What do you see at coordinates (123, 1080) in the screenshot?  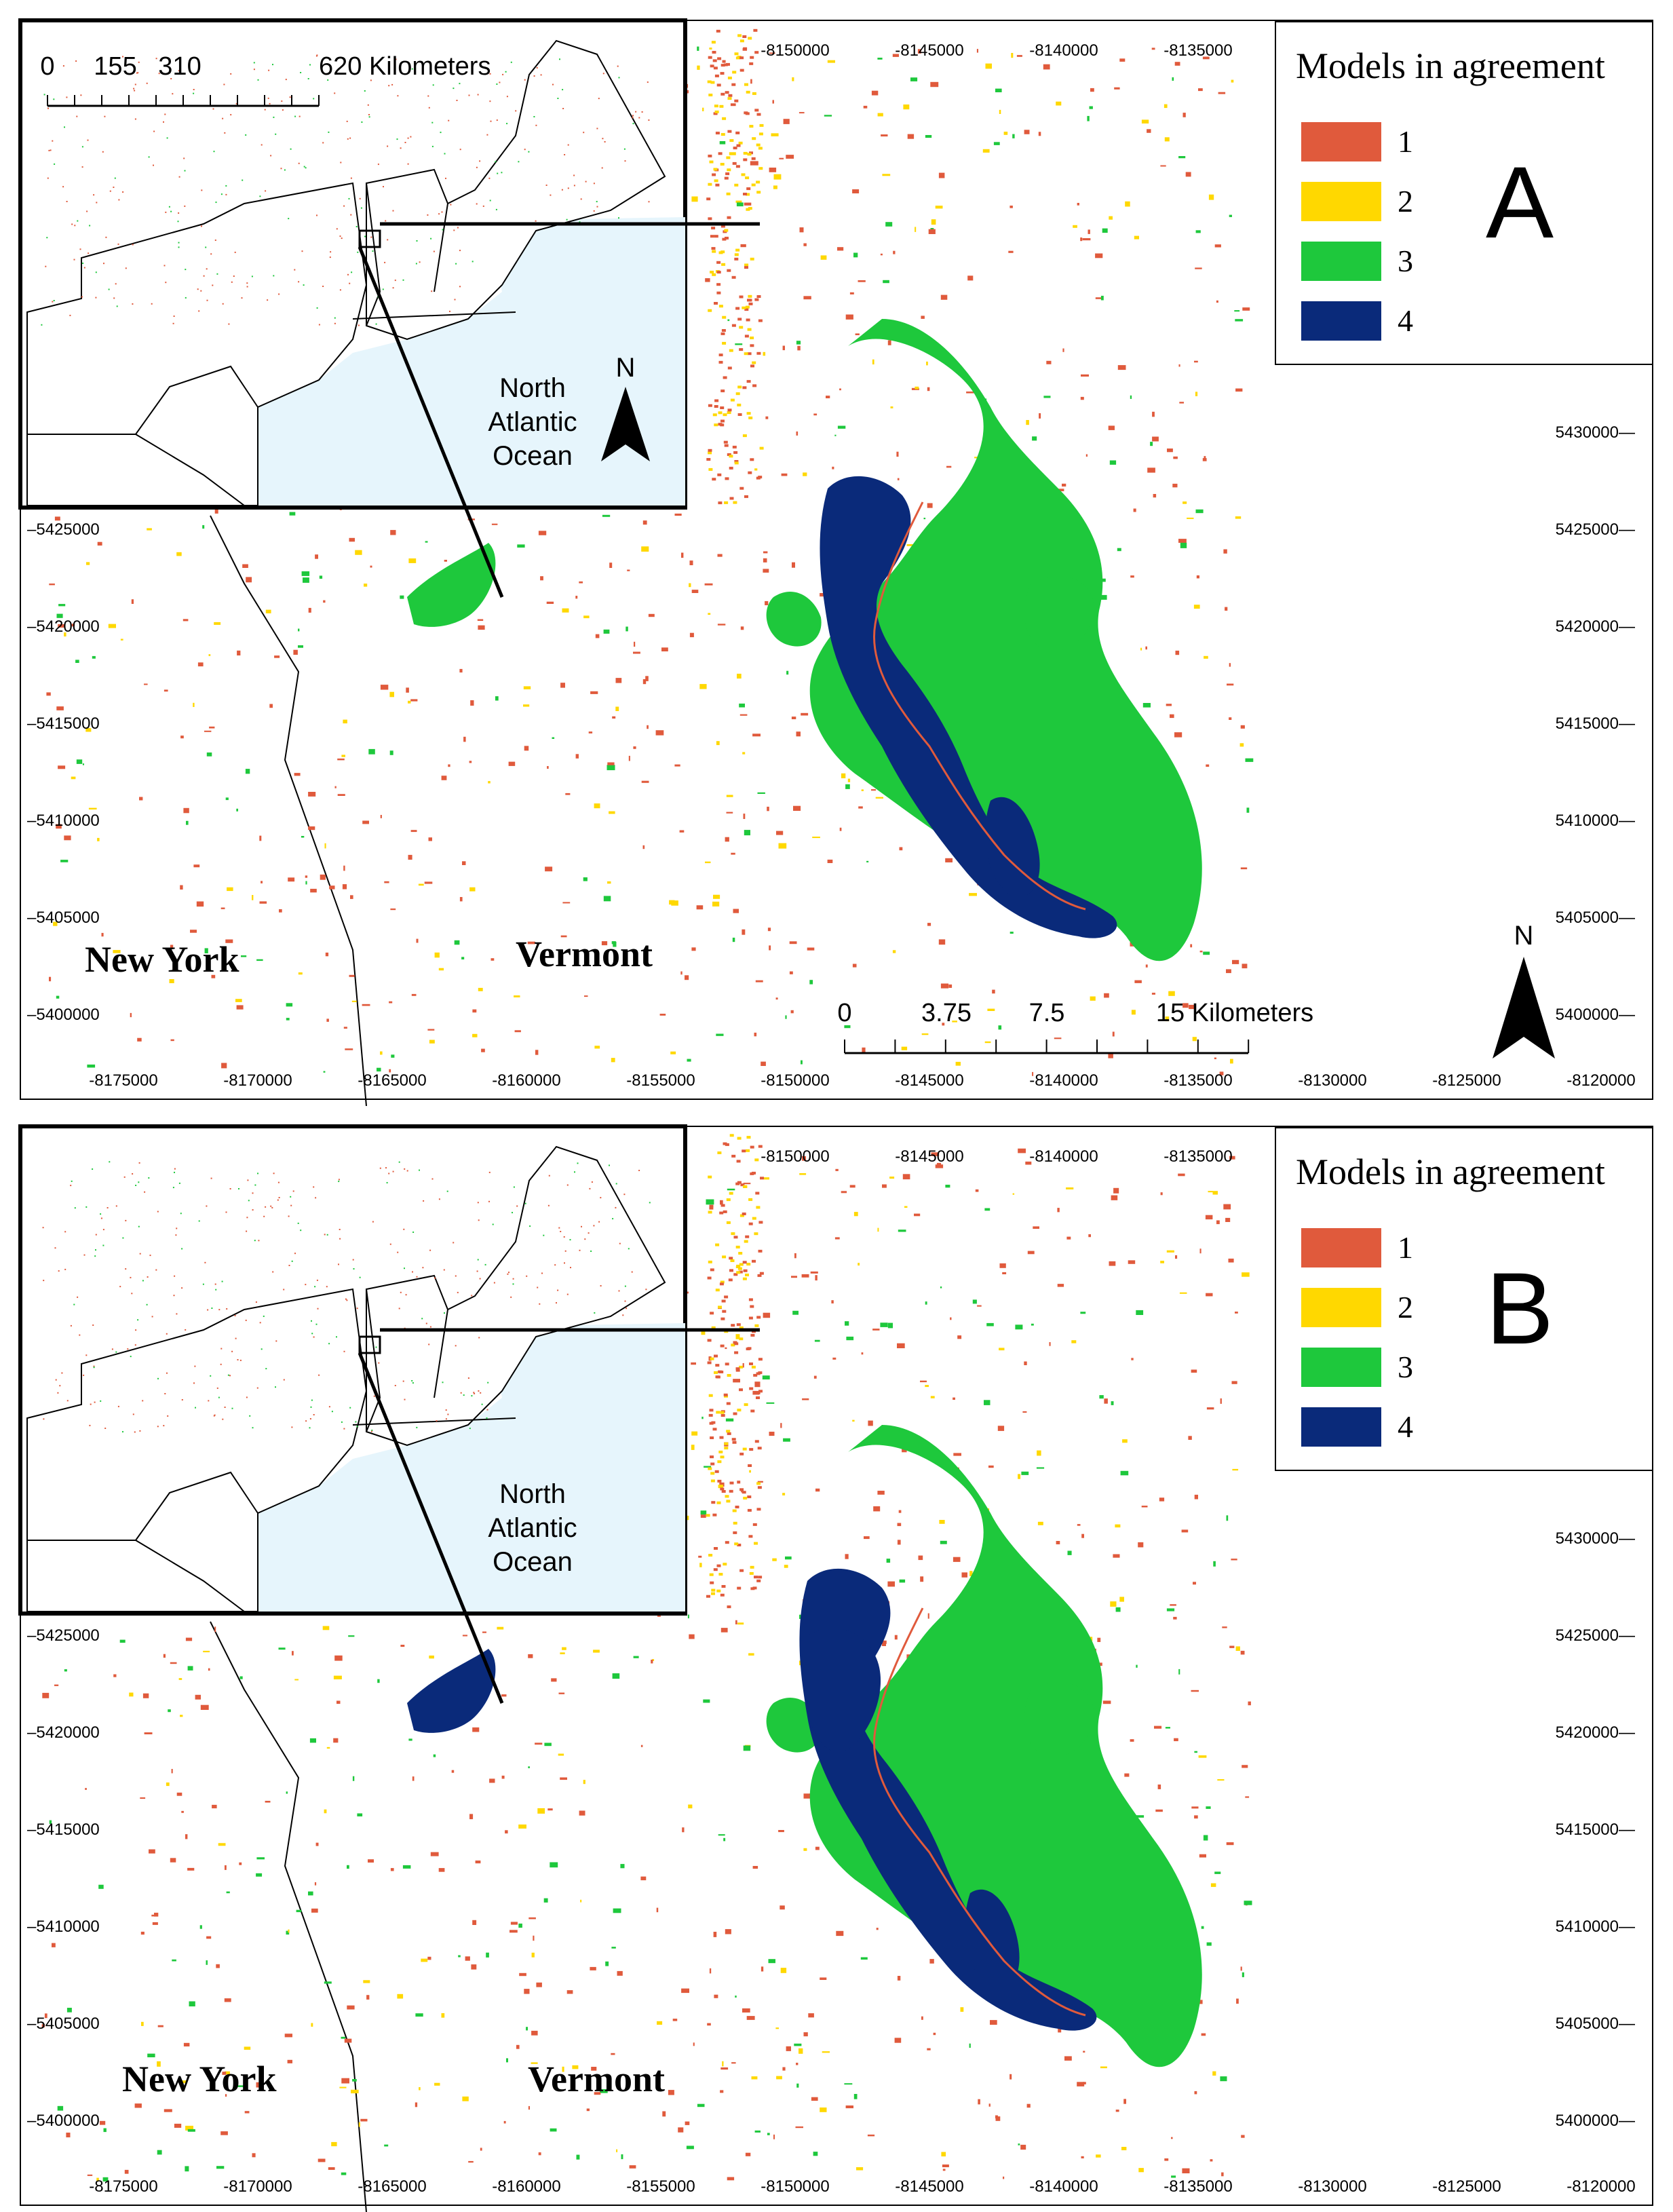 I see `x-tick-label: -8175000` at bounding box center [123, 1080].